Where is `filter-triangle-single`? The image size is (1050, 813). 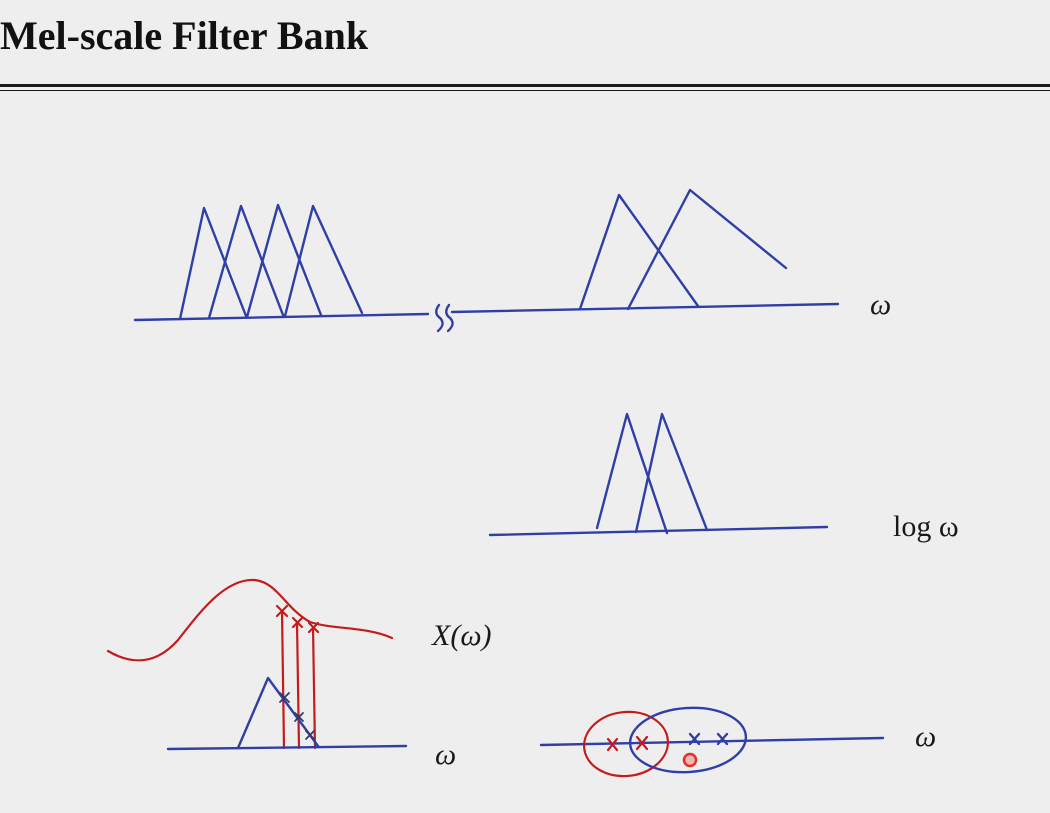
filter-triangle-single is located at coordinates (278, 713).